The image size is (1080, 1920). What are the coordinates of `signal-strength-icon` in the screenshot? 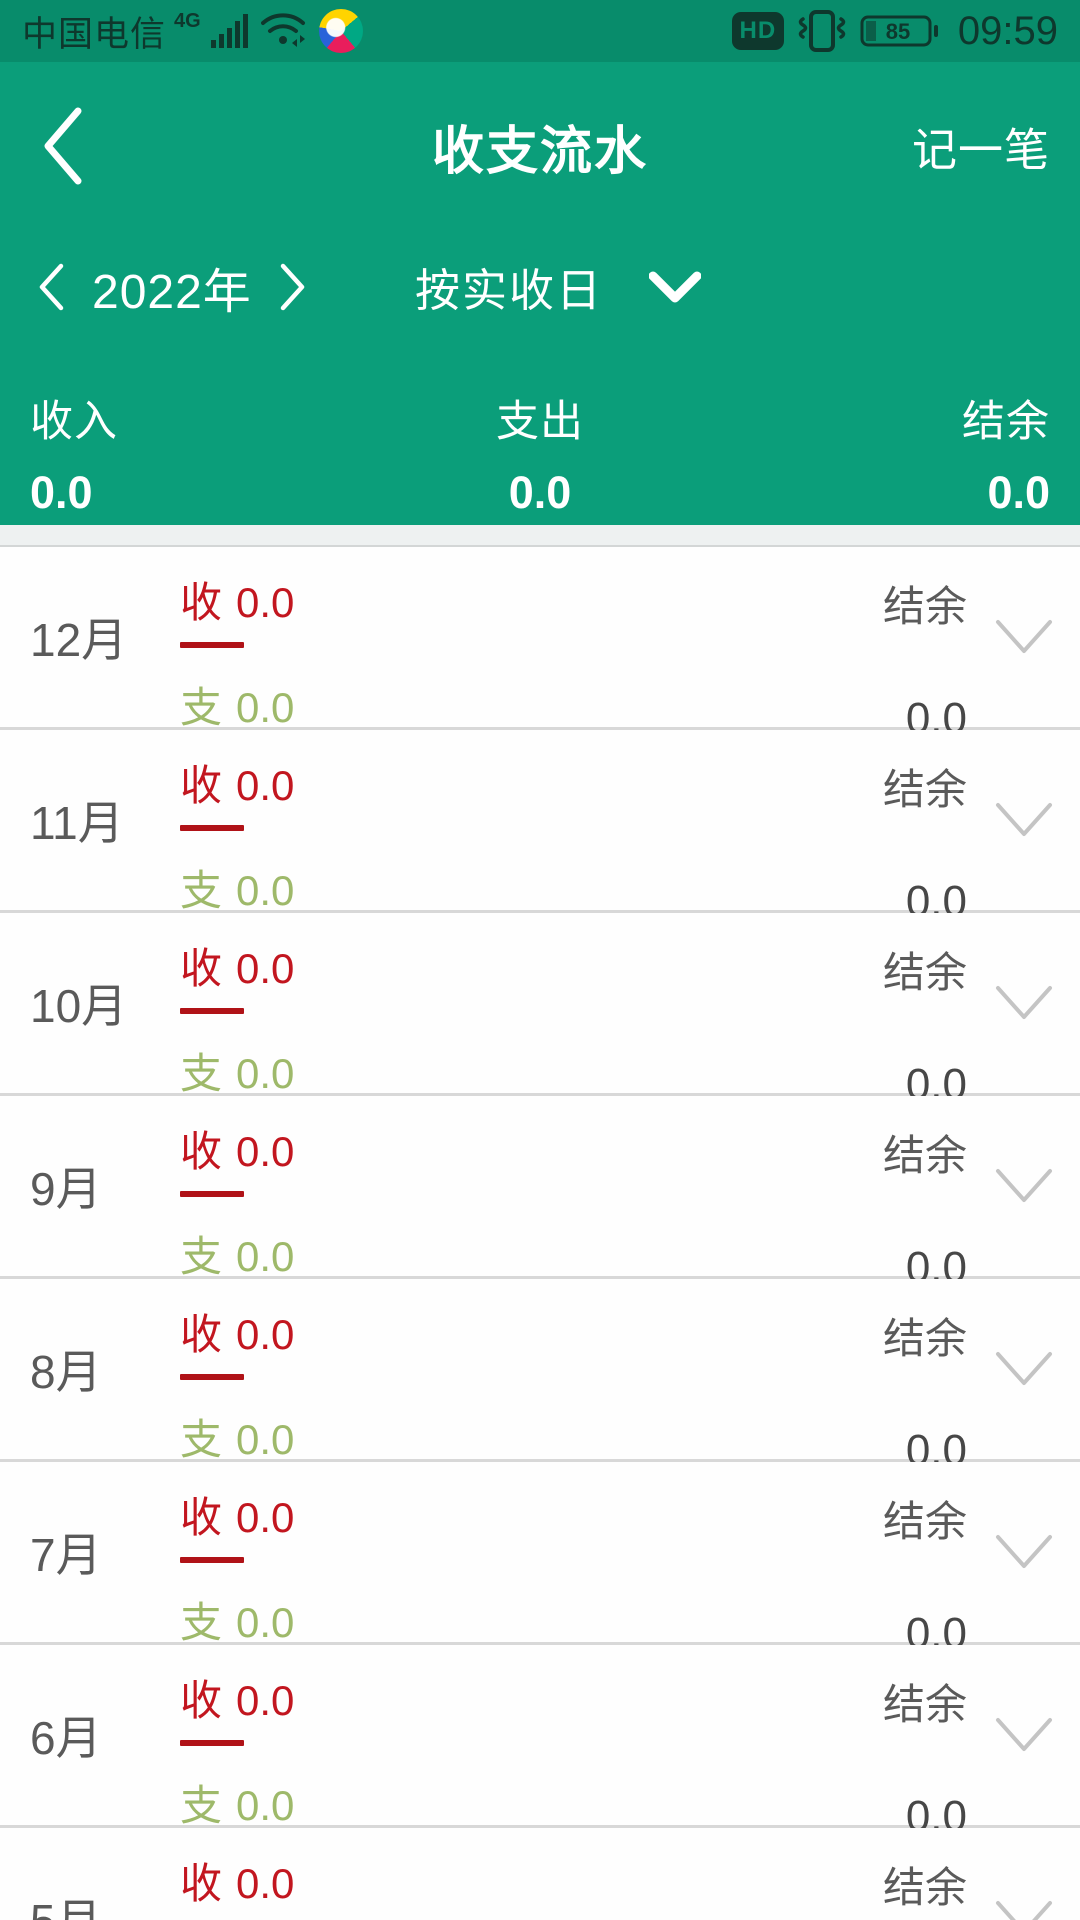 It's located at (229, 31).